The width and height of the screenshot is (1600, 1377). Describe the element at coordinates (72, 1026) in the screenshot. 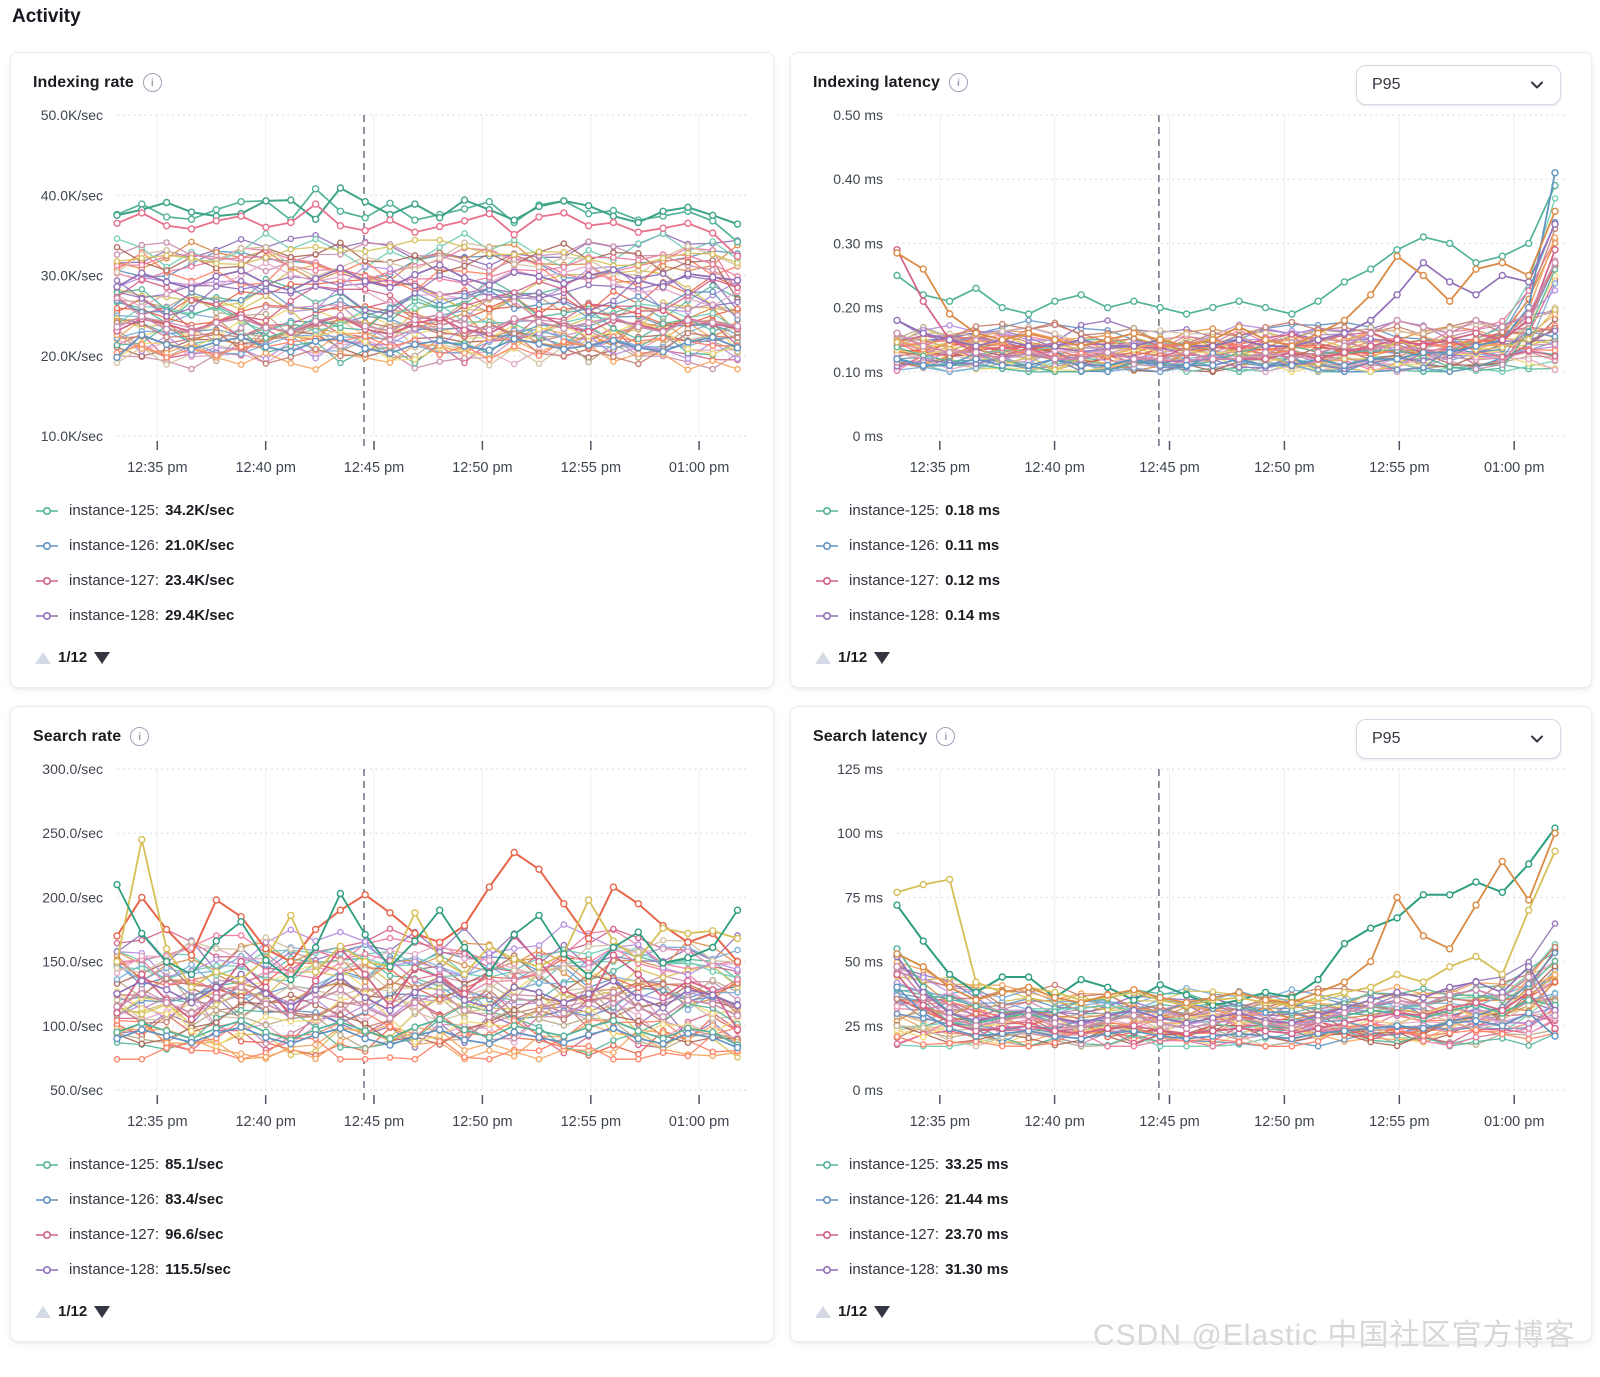

I see `svg-text: 100.0/sec` at that location.